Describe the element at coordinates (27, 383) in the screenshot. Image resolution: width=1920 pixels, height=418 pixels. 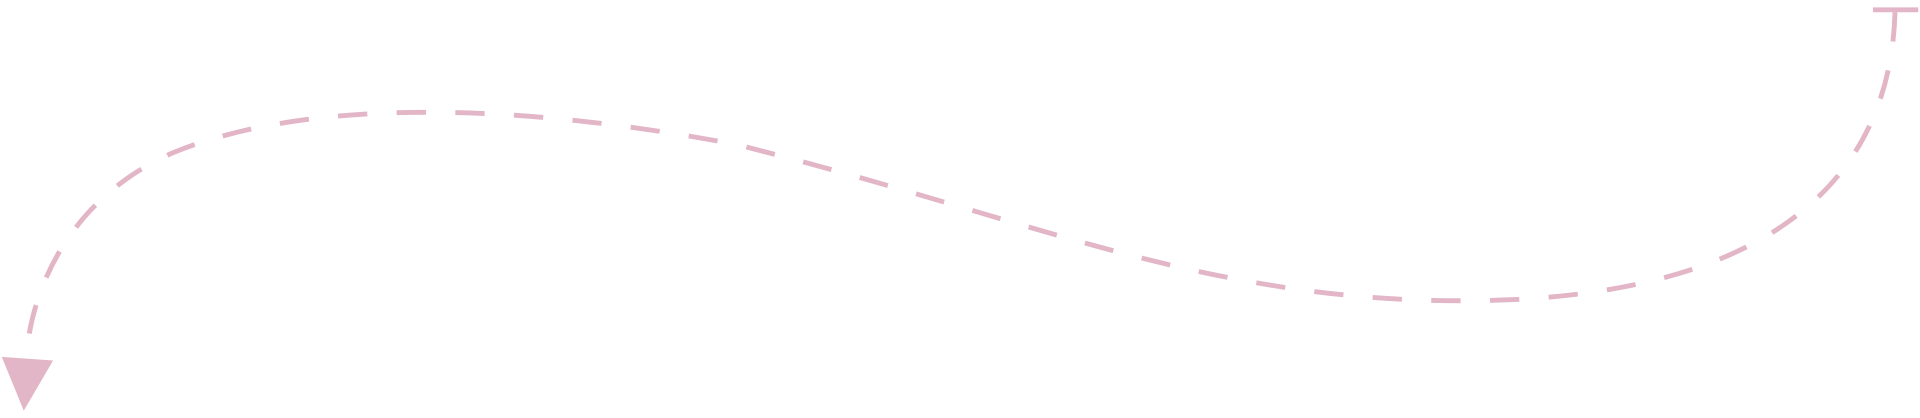
I see `arrow-head` at that location.